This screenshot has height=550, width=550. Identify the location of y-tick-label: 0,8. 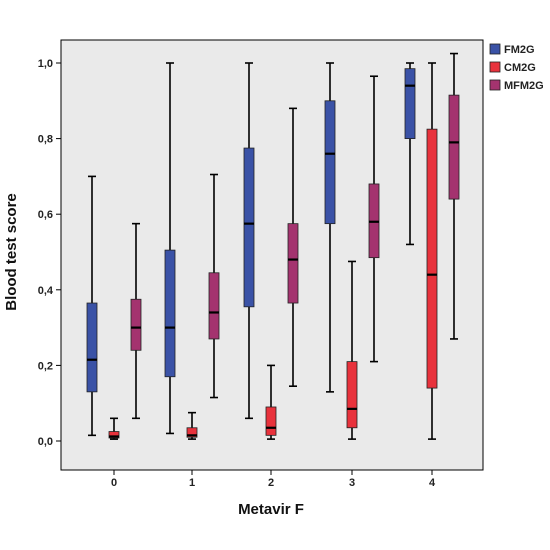
(45, 140).